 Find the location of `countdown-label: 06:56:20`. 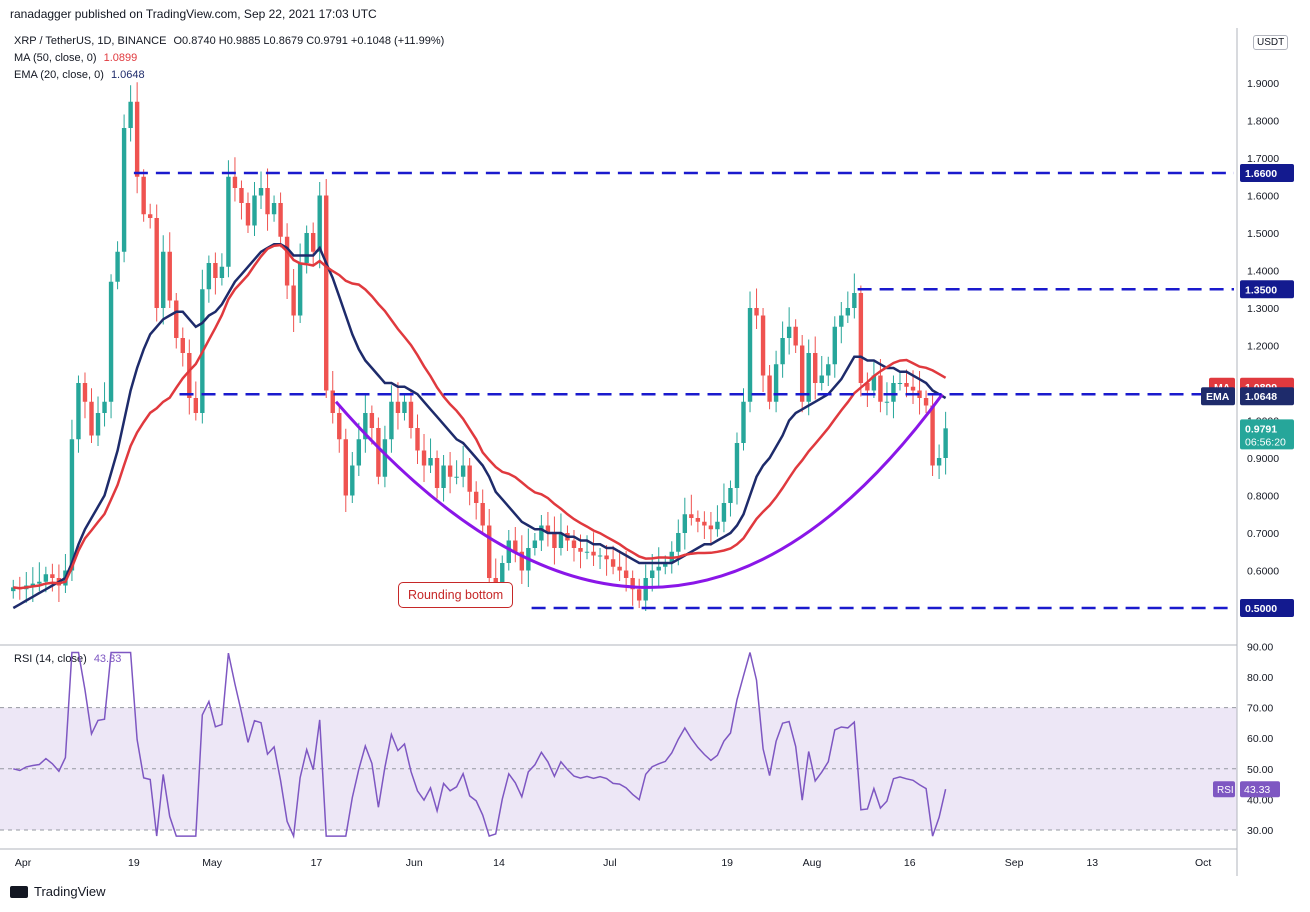

countdown-label: 06:56:20 is located at coordinates (1265, 442).